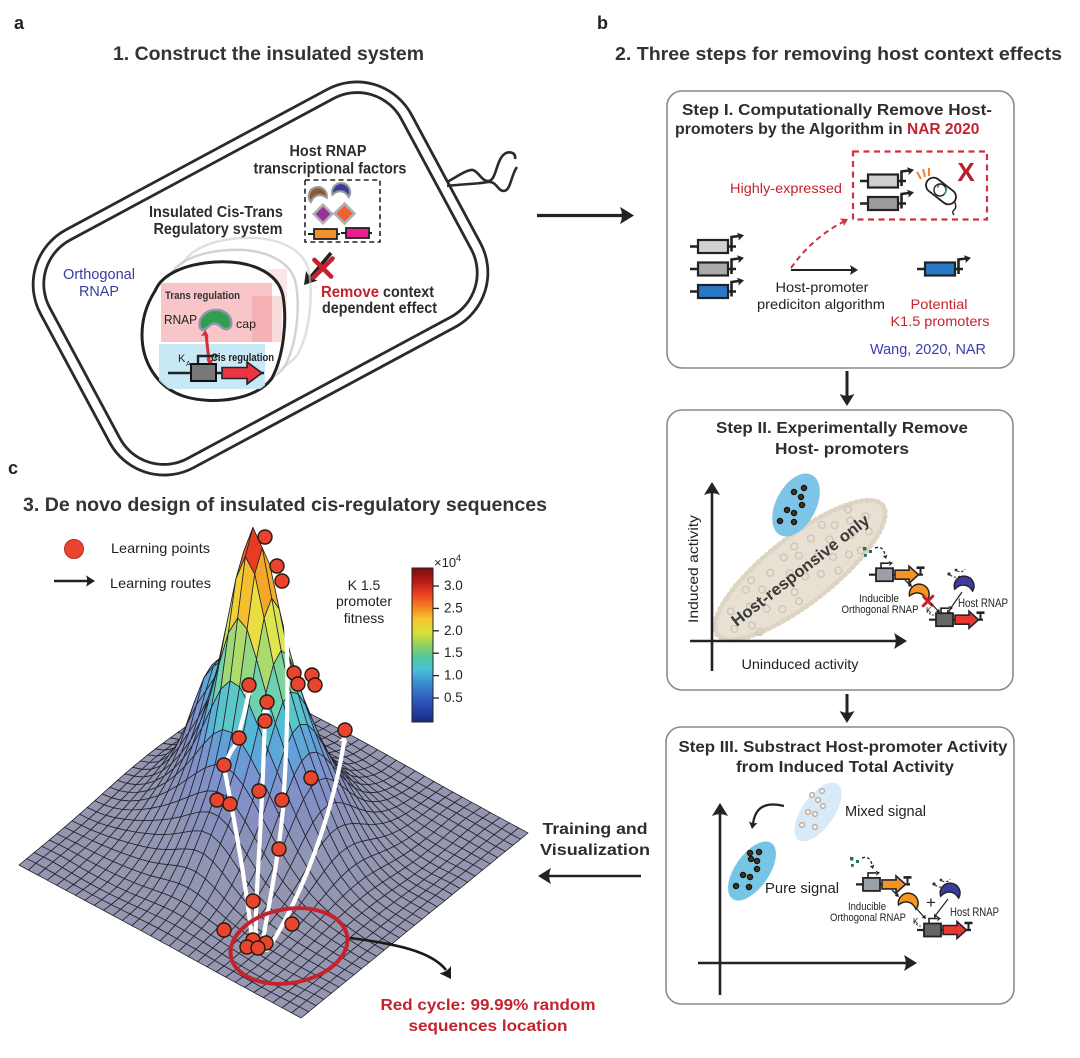 The height and width of the screenshot is (1058, 1080). I want to click on svg-text: Pure signal, so click(802, 888).